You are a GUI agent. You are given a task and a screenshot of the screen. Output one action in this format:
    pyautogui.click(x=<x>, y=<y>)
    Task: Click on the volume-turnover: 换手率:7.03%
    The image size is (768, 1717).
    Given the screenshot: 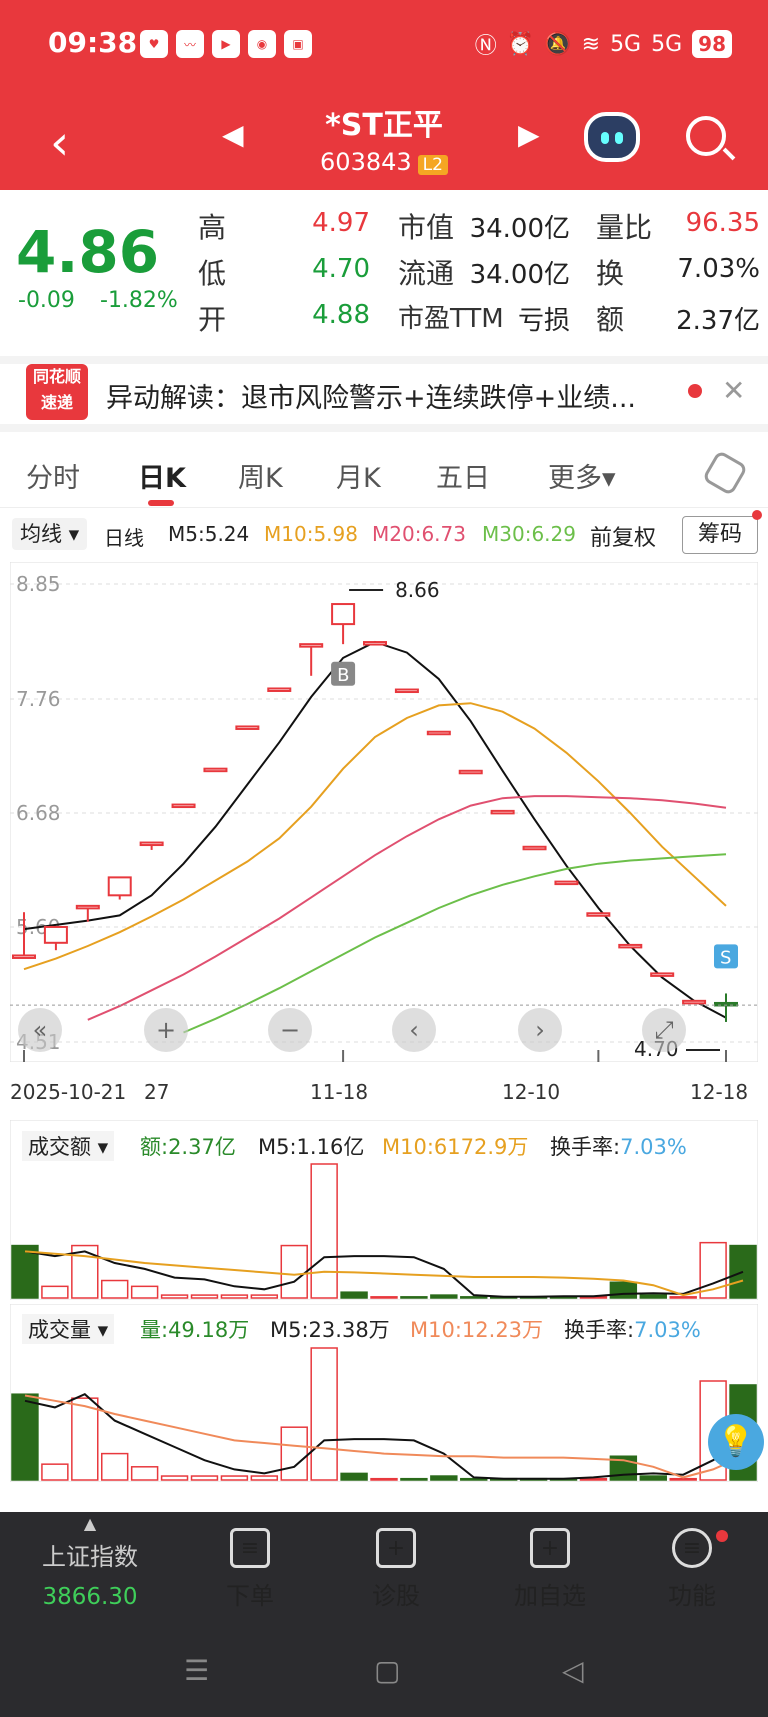 What is the action you would take?
    pyautogui.click(x=632, y=1329)
    